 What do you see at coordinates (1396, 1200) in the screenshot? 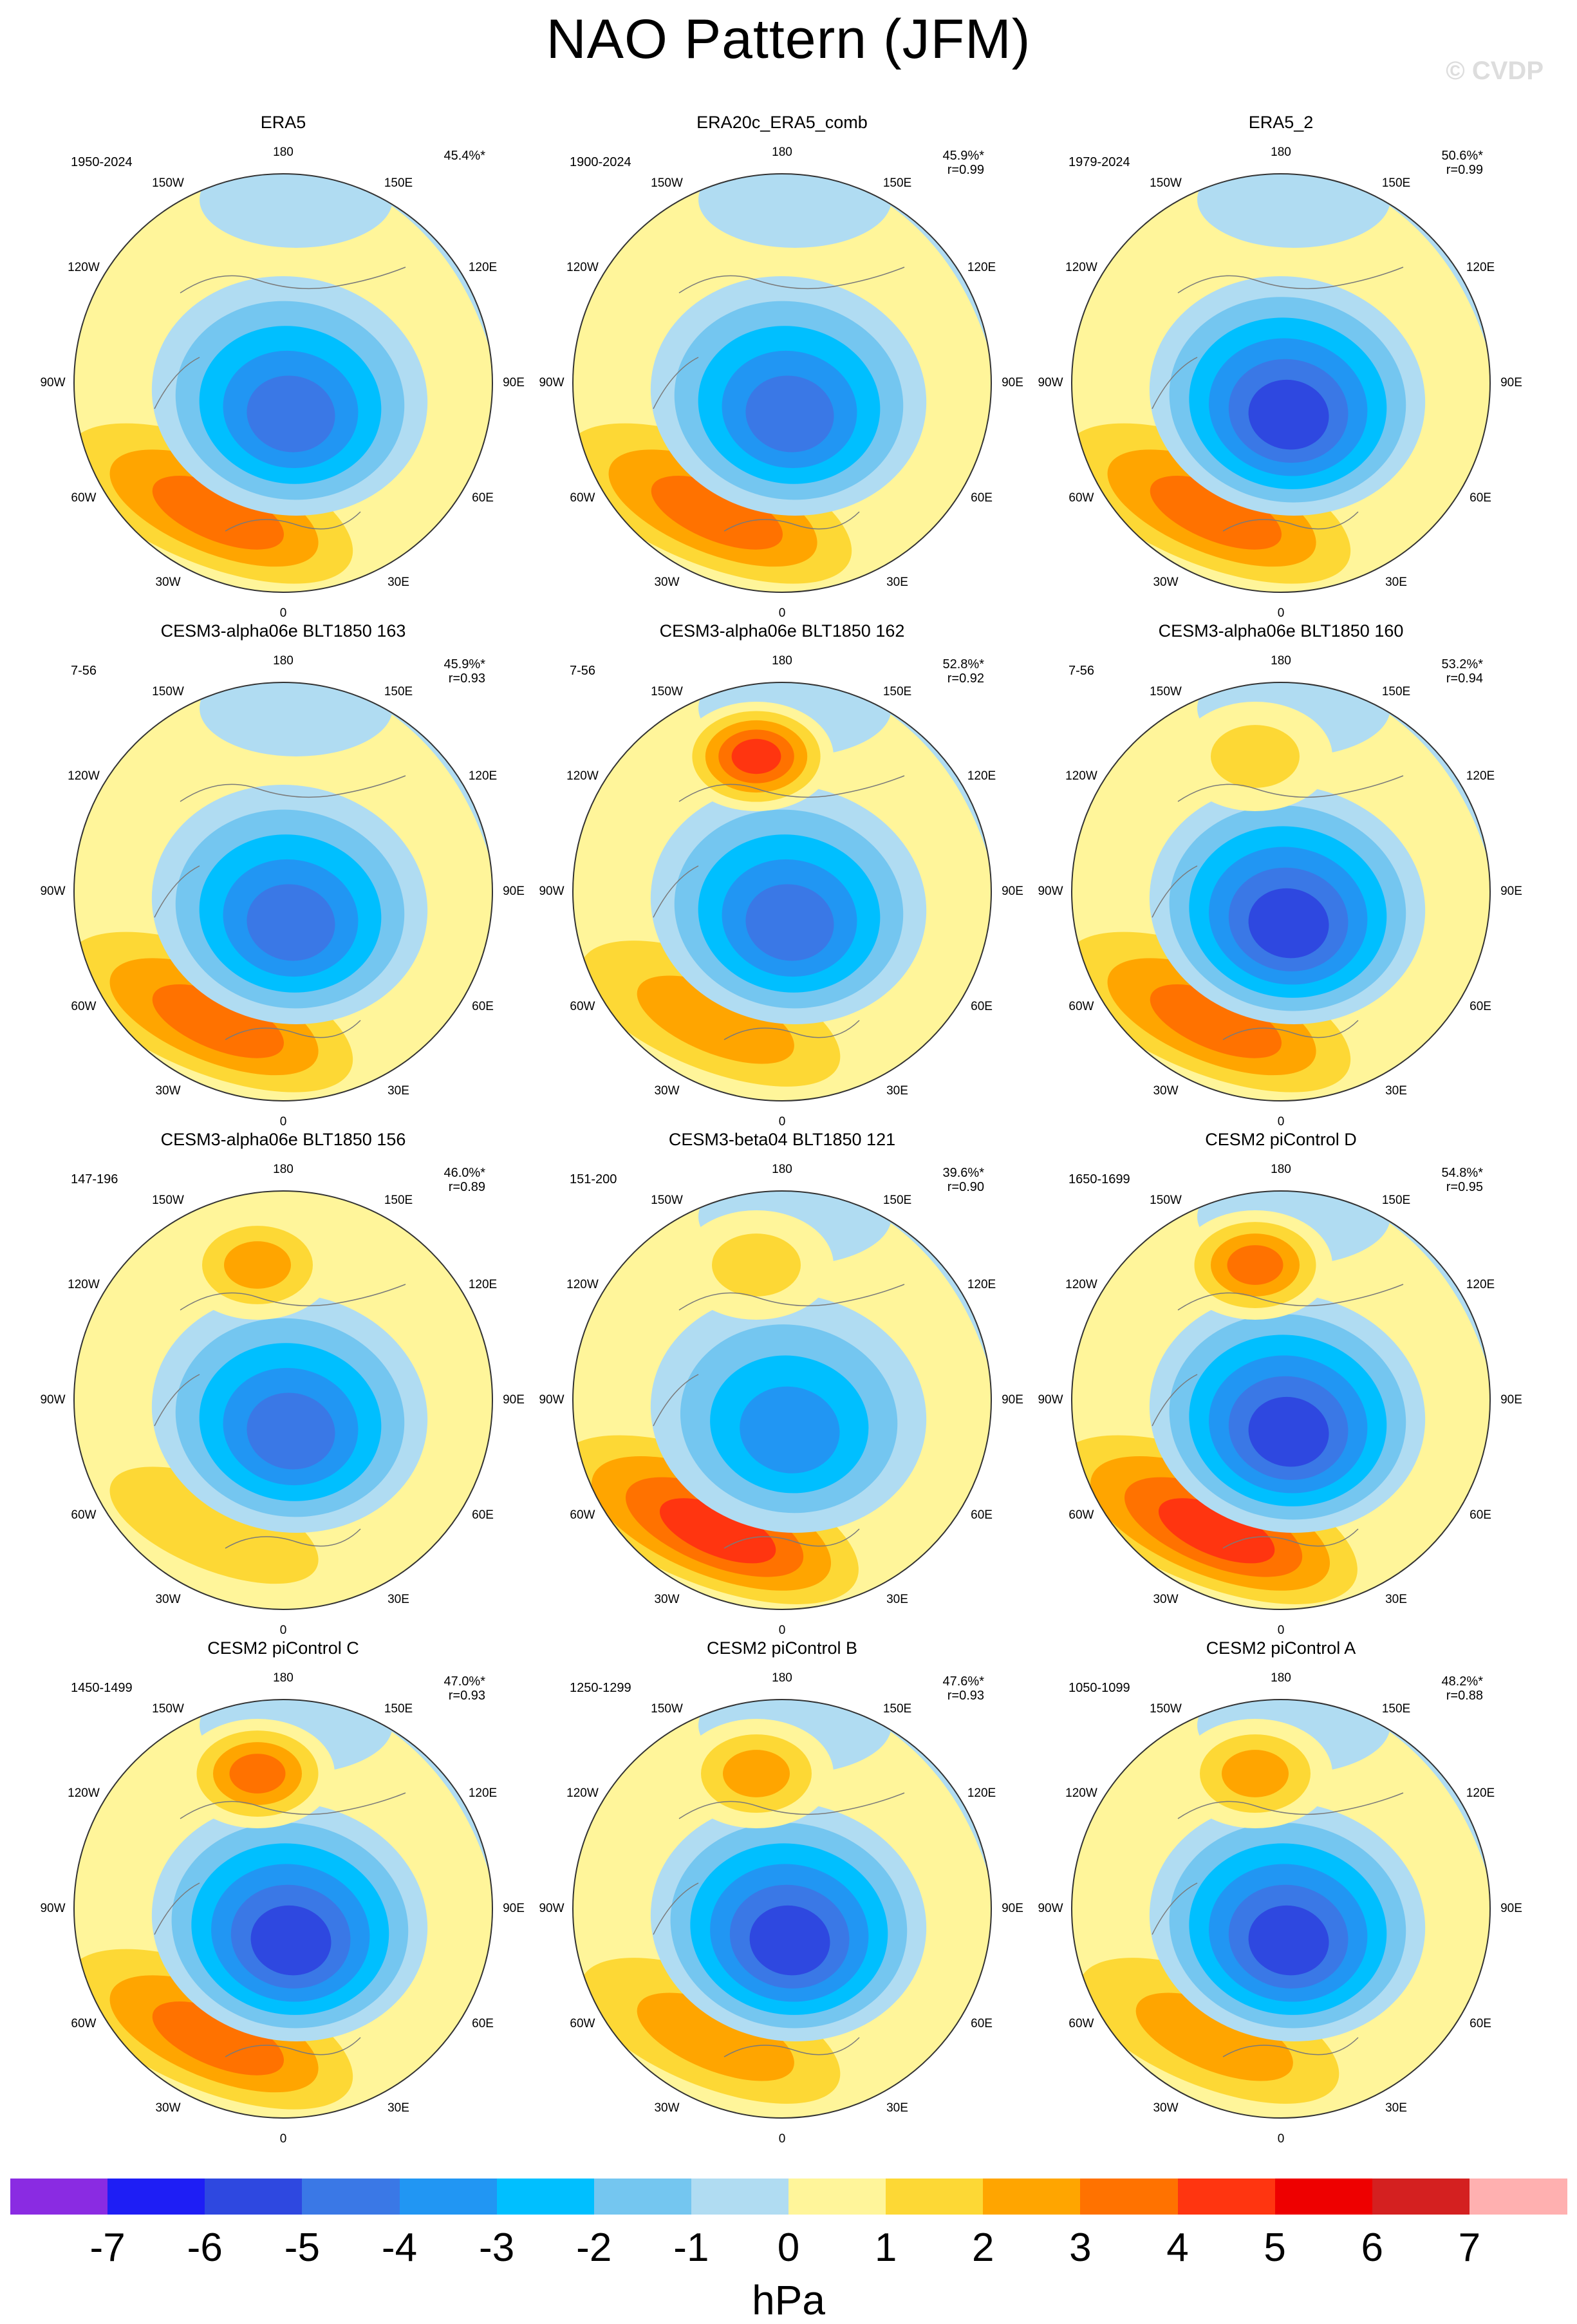
I see `longitude-label: 150E` at bounding box center [1396, 1200].